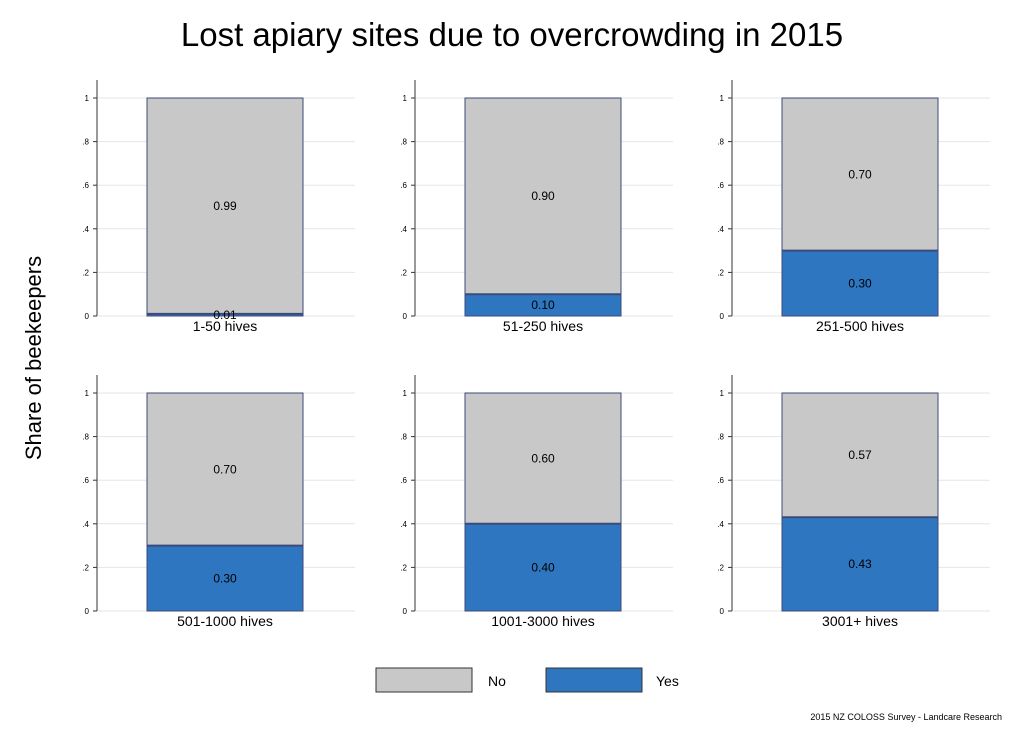  I want to click on data-label-yes: 0.43, so click(860, 564).